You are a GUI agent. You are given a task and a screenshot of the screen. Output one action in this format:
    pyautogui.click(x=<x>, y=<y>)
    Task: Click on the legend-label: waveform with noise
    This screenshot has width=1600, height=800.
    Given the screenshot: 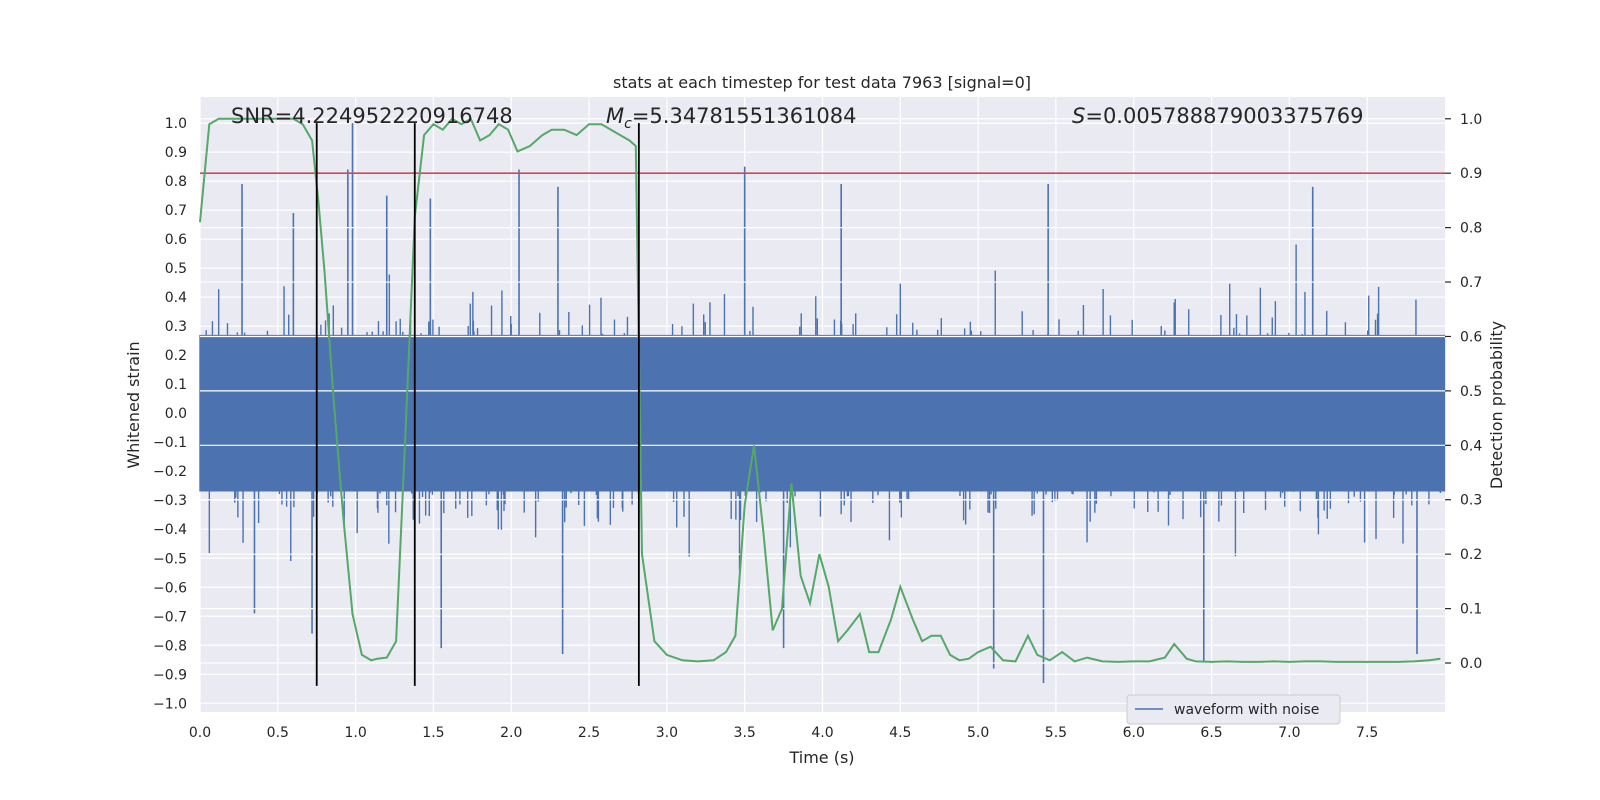 What is the action you would take?
    pyautogui.click(x=1246, y=710)
    